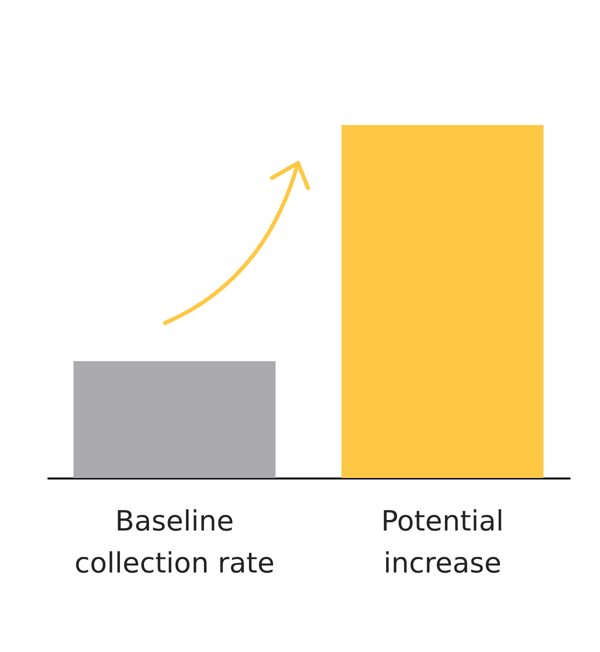 The height and width of the screenshot is (652, 600). Describe the element at coordinates (174, 542) in the screenshot. I see `x-tick-label: Baseline collection rate` at that location.